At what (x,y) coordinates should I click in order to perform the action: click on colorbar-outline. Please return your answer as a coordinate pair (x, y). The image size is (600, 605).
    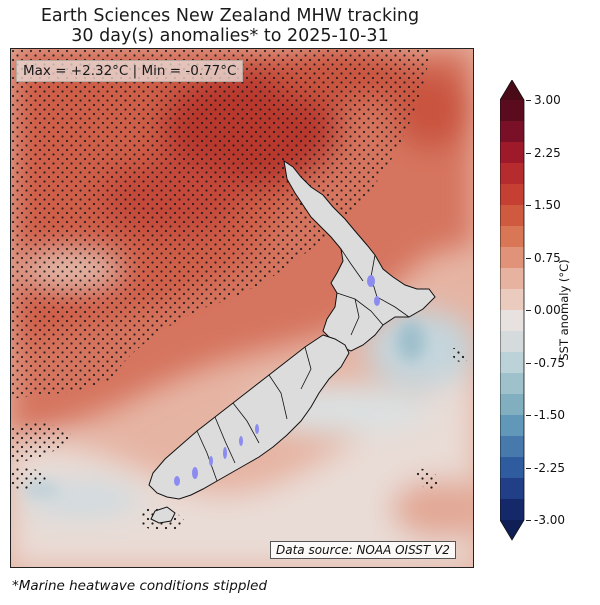
    Looking at the image, I should click on (512, 310).